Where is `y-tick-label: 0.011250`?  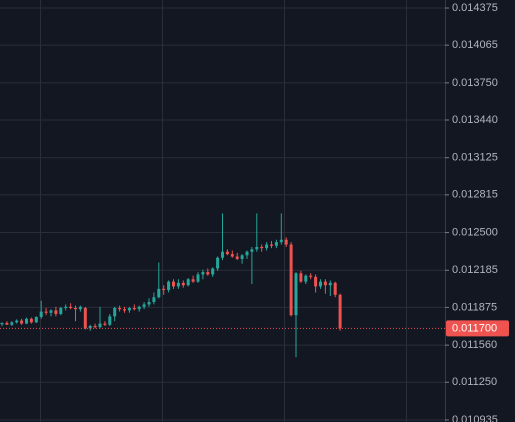 y-tick-label: 0.011250 is located at coordinates (474, 382).